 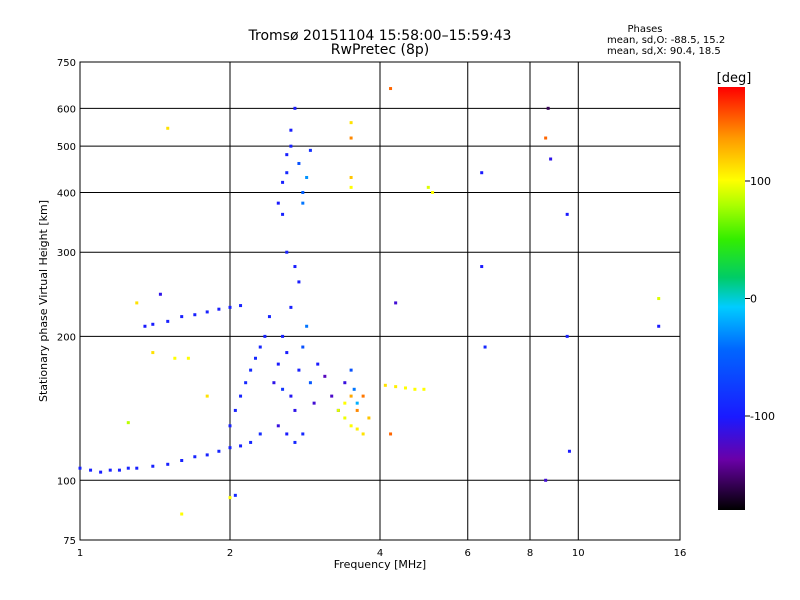 What do you see at coordinates (66, 147) in the screenshot?
I see `y-tick-label: 500` at bounding box center [66, 147].